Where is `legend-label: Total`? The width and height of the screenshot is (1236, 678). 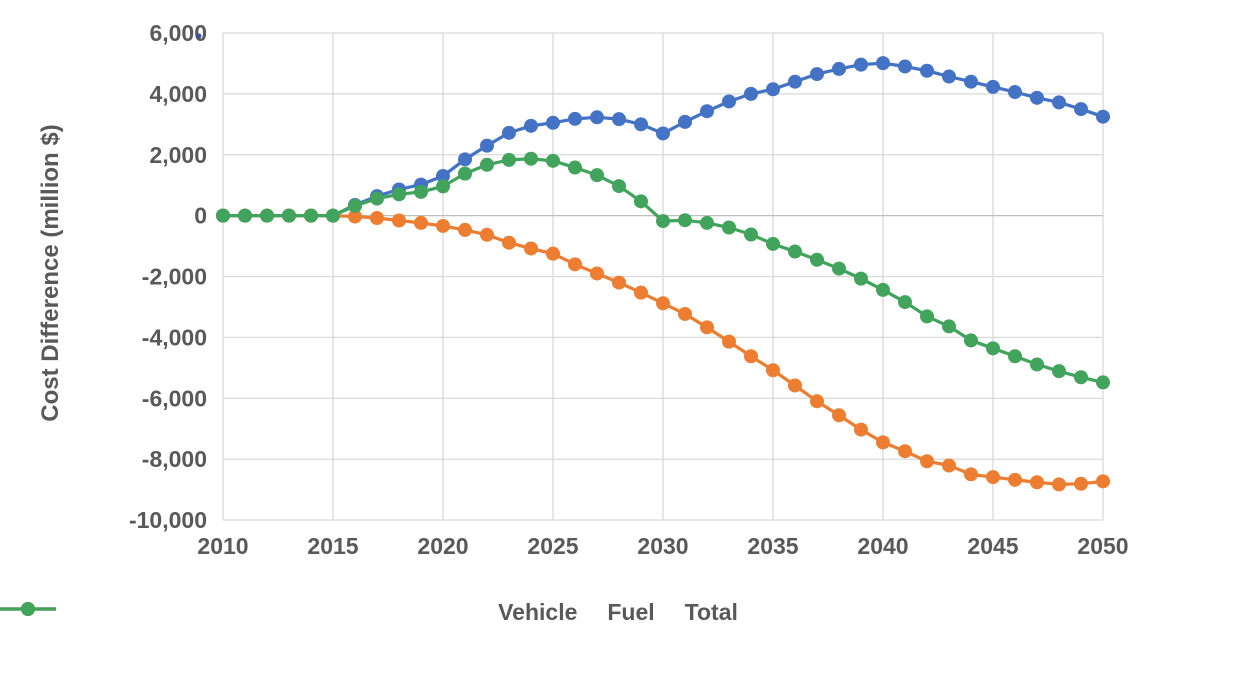
legend-label: Total is located at coordinates (711, 612).